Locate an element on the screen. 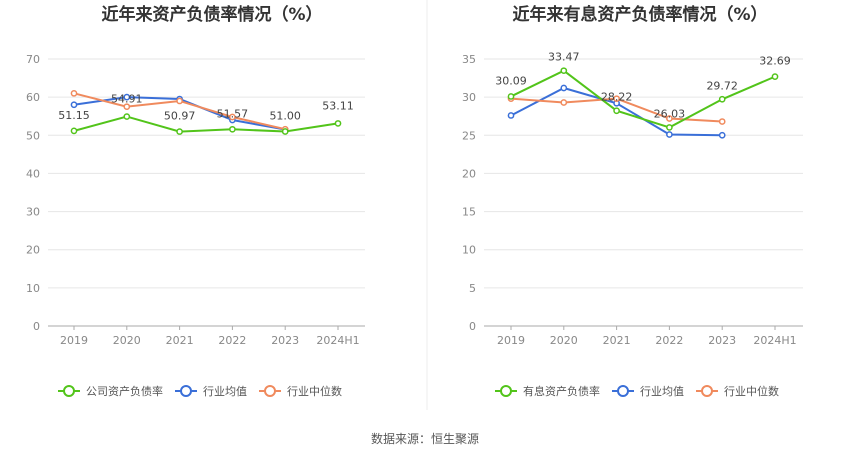 The width and height of the screenshot is (850, 459). y-tick-label: 25 is located at coordinates (469, 135).